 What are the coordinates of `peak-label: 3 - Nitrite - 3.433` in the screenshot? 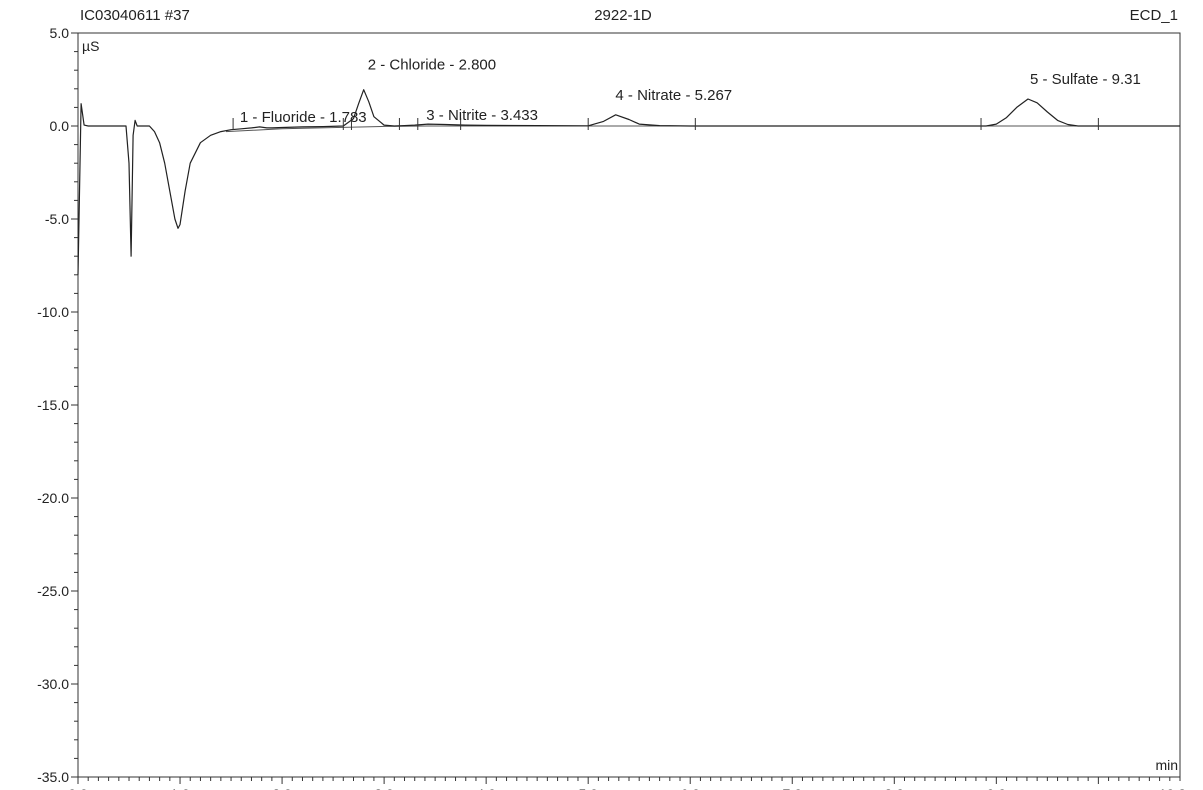 It's located at (482, 115).